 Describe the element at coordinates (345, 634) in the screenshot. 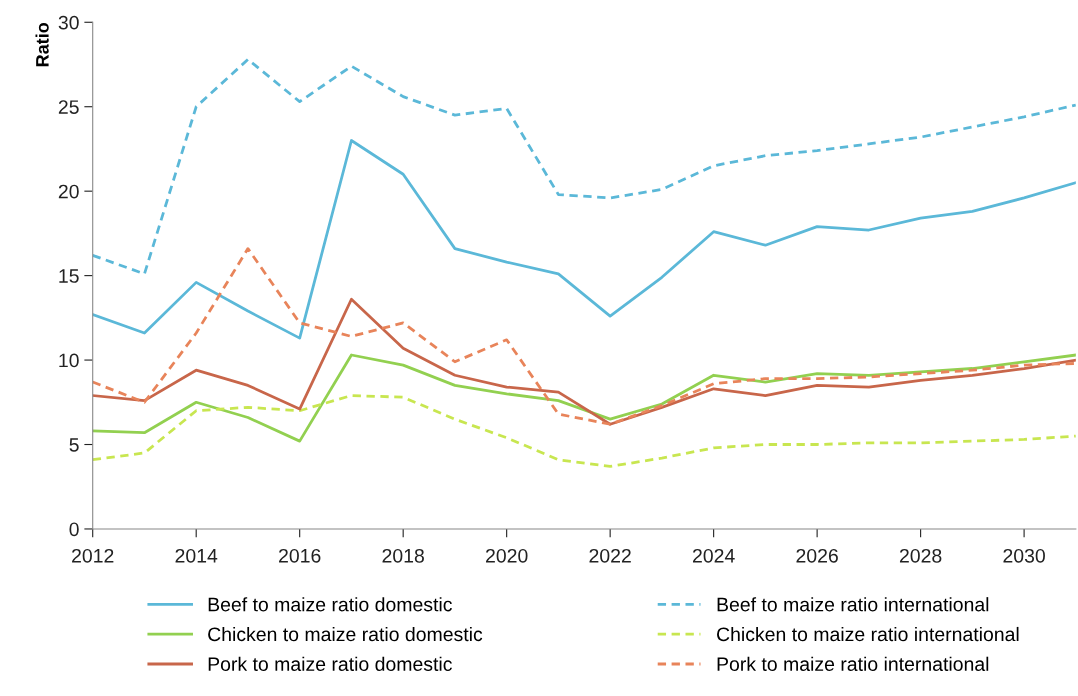

I see `legend-label: Chicken to maize ratio domestic` at that location.